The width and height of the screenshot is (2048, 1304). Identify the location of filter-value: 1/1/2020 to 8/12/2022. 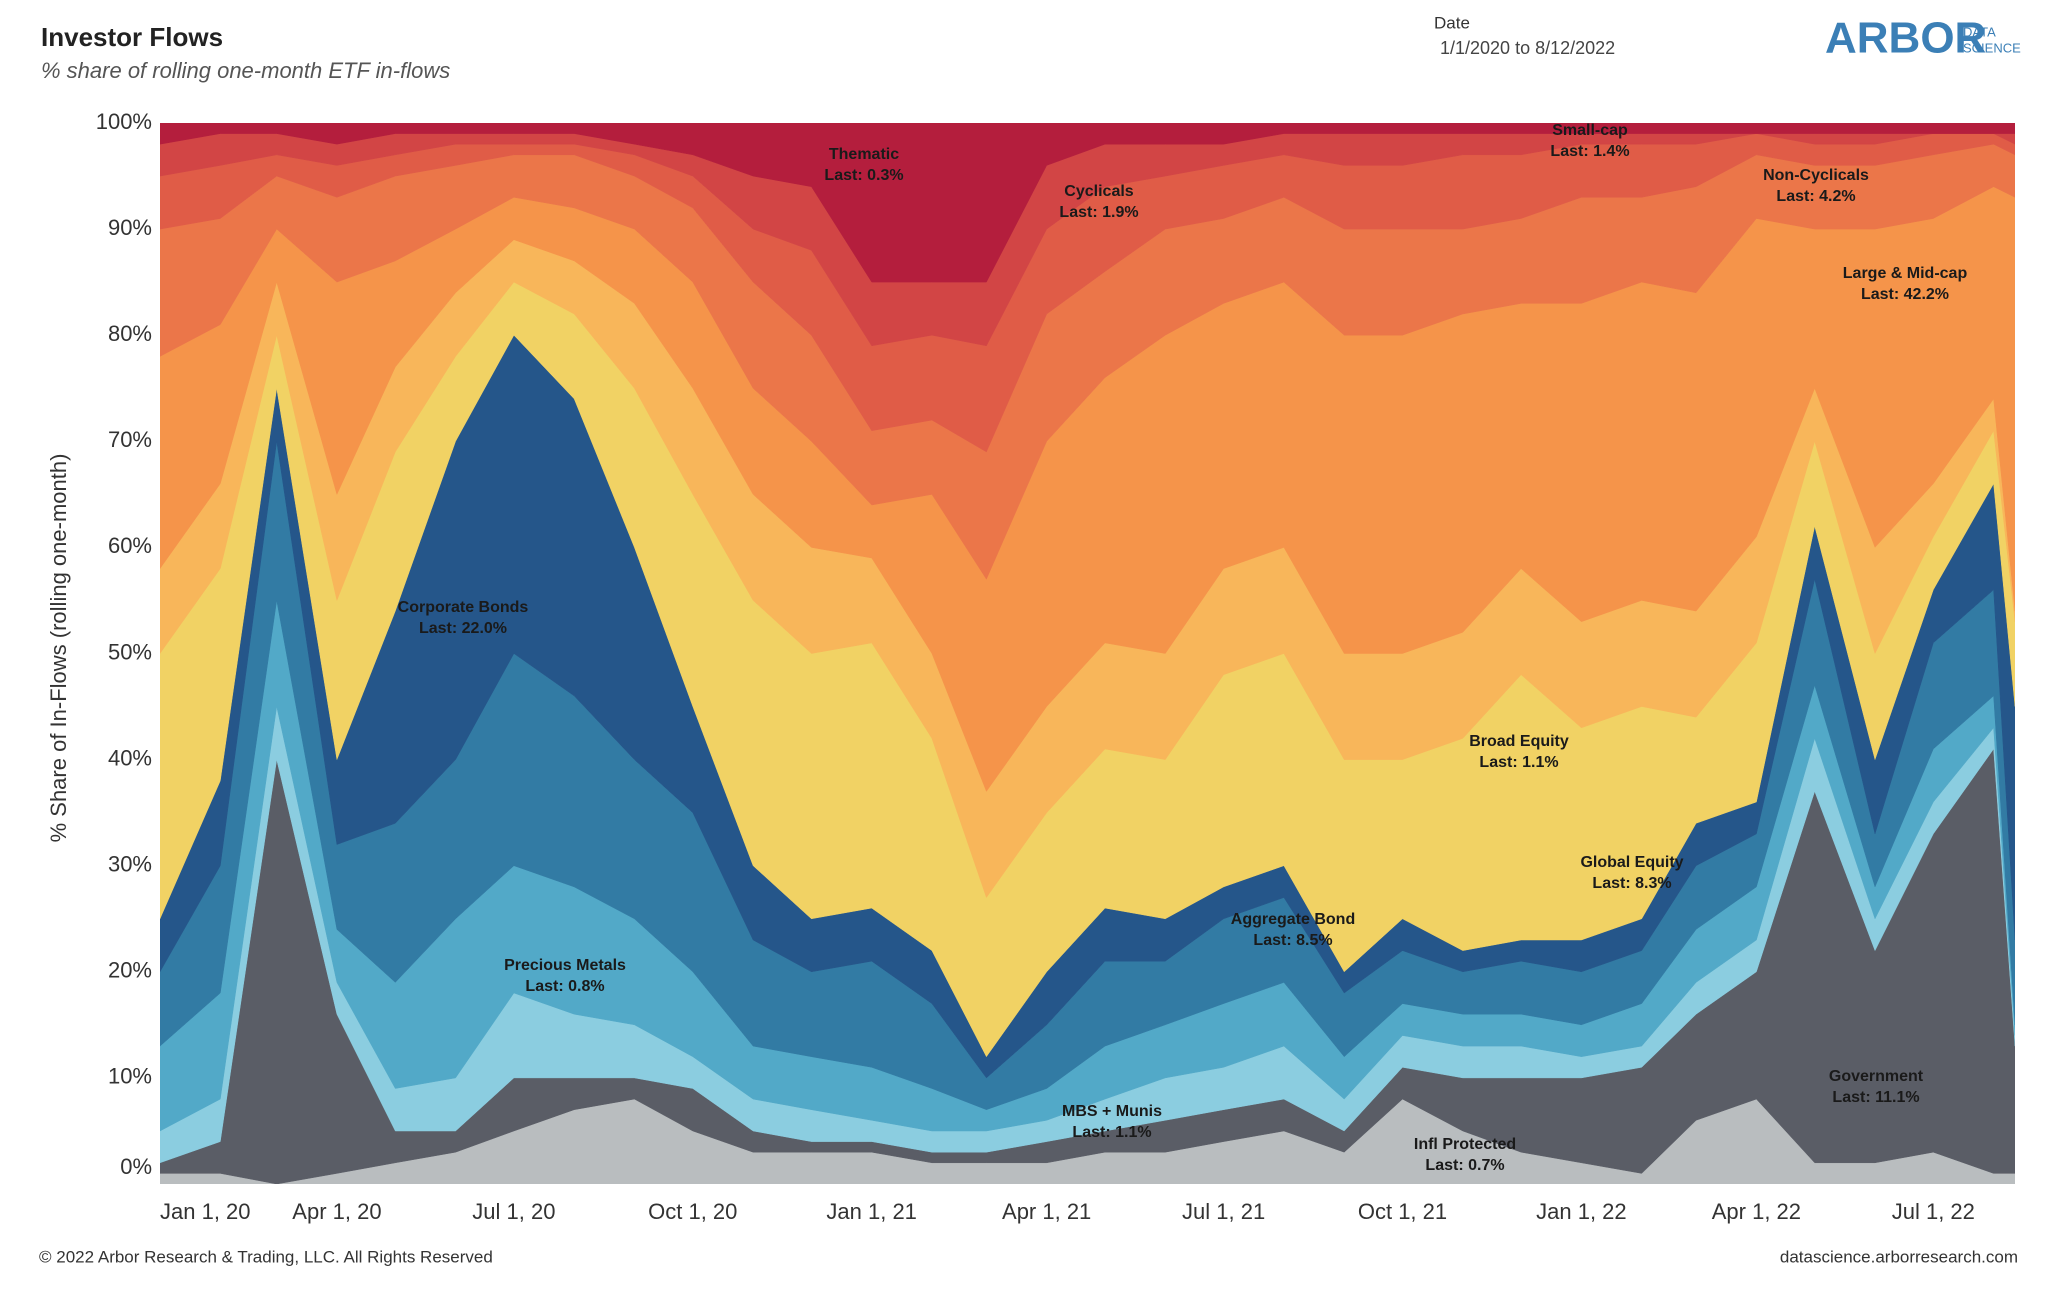
(1527, 48).